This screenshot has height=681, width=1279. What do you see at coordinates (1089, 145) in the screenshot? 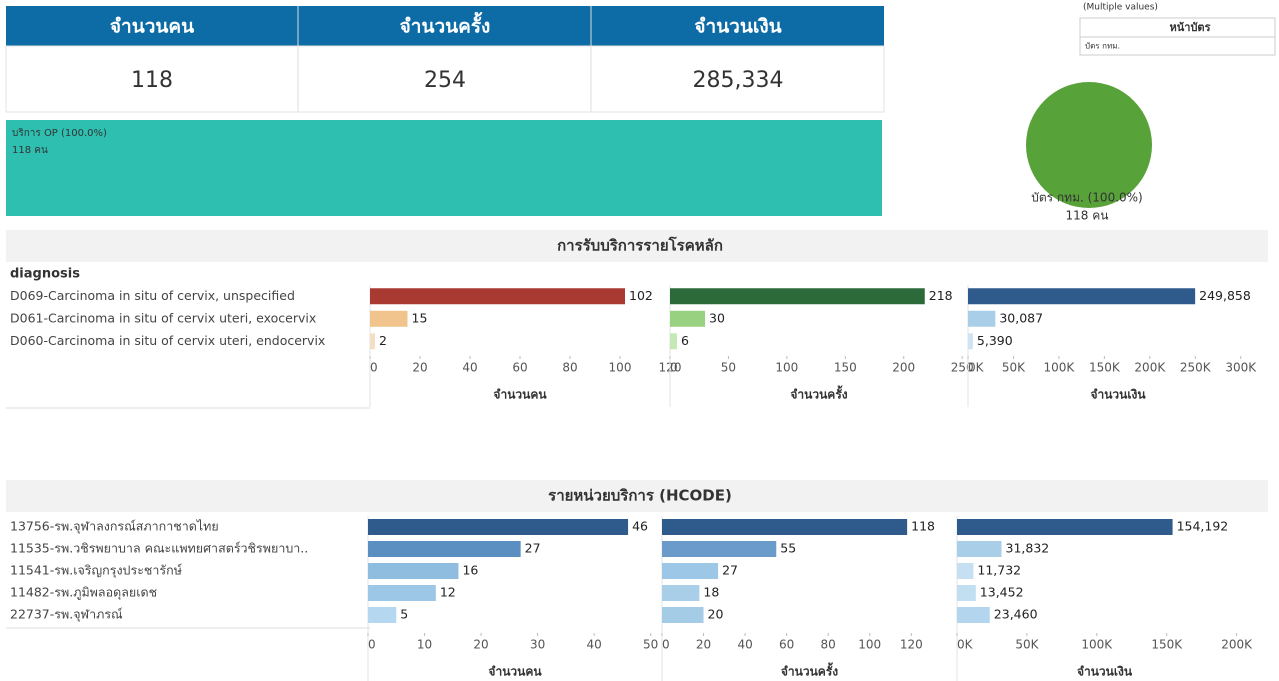
I see `pie-slice` at bounding box center [1089, 145].